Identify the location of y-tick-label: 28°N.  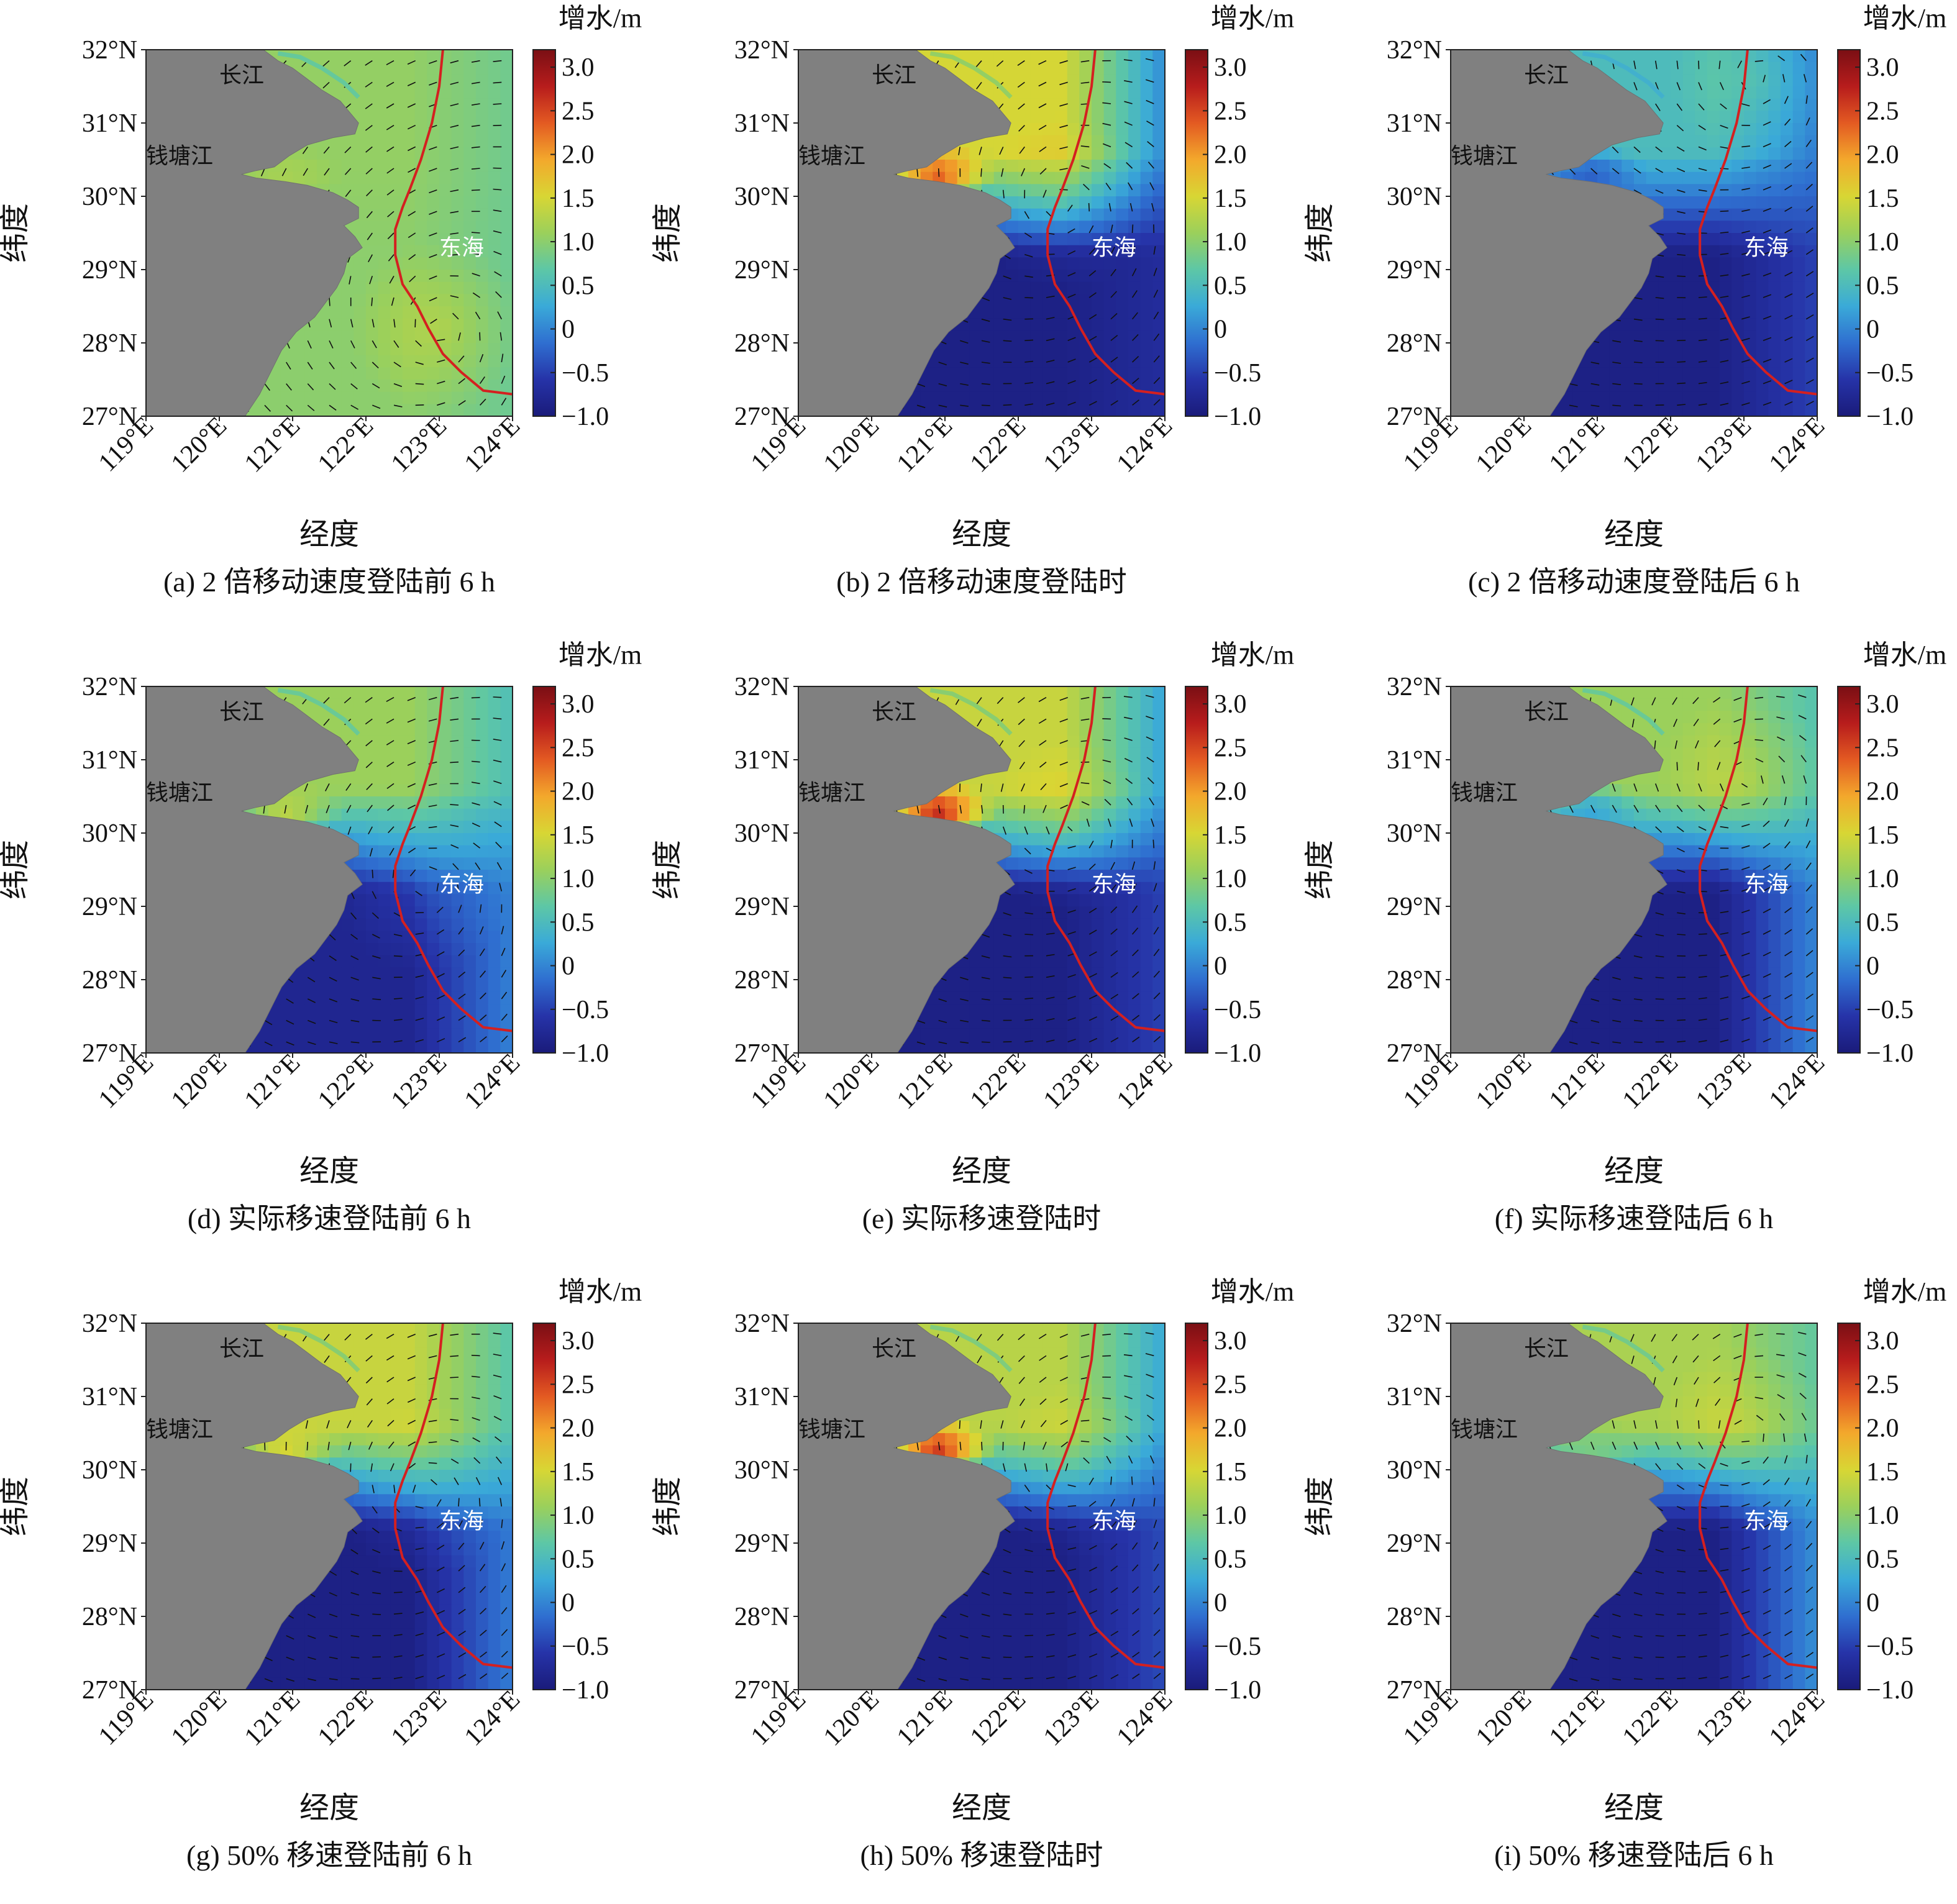
(1415, 343).